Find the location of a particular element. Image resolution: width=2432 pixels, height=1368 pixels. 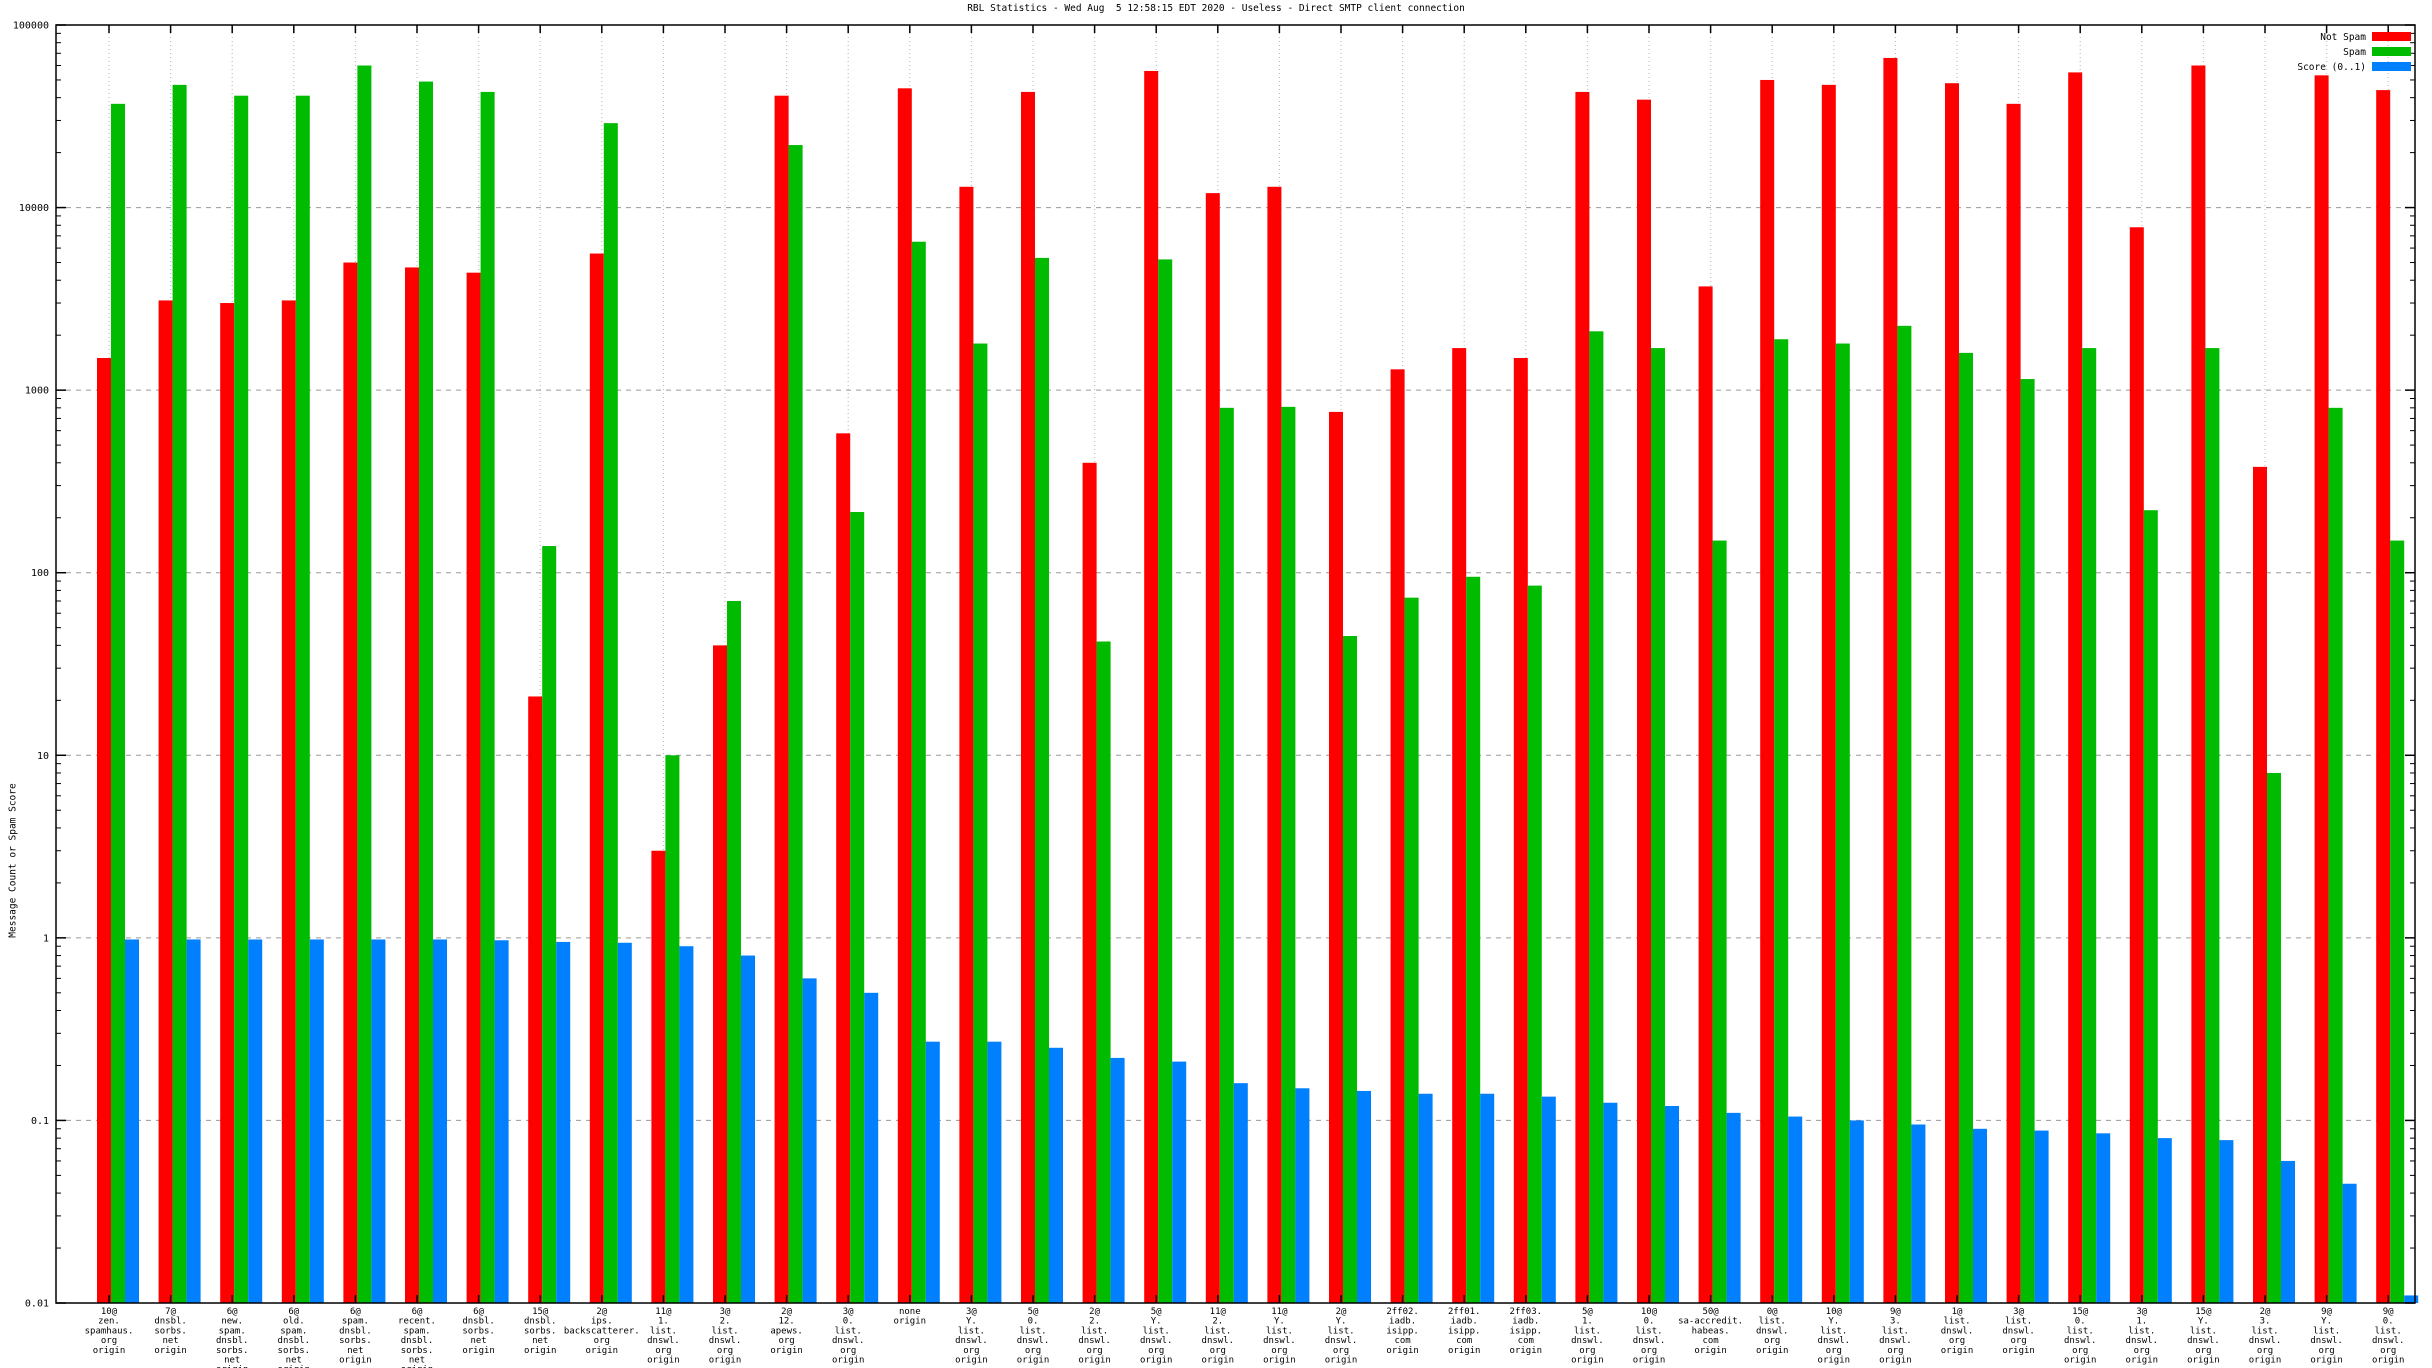

x-category-label: recent. is located at coordinates (417, 1322).